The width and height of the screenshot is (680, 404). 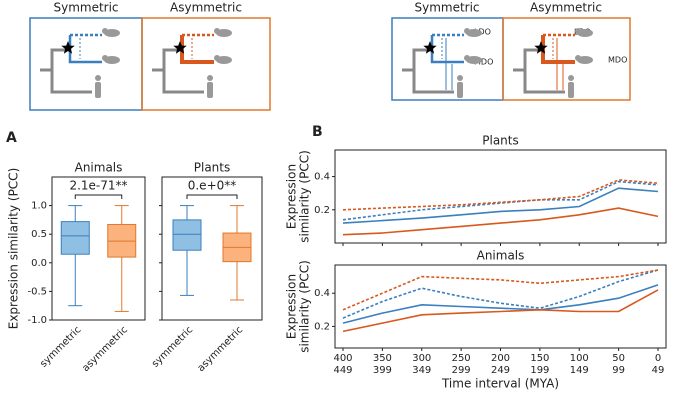 What do you see at coordinates (39, 234) in the screenshot?
I see `y-tick-label: 0.5` at bounding box center [39, 234].